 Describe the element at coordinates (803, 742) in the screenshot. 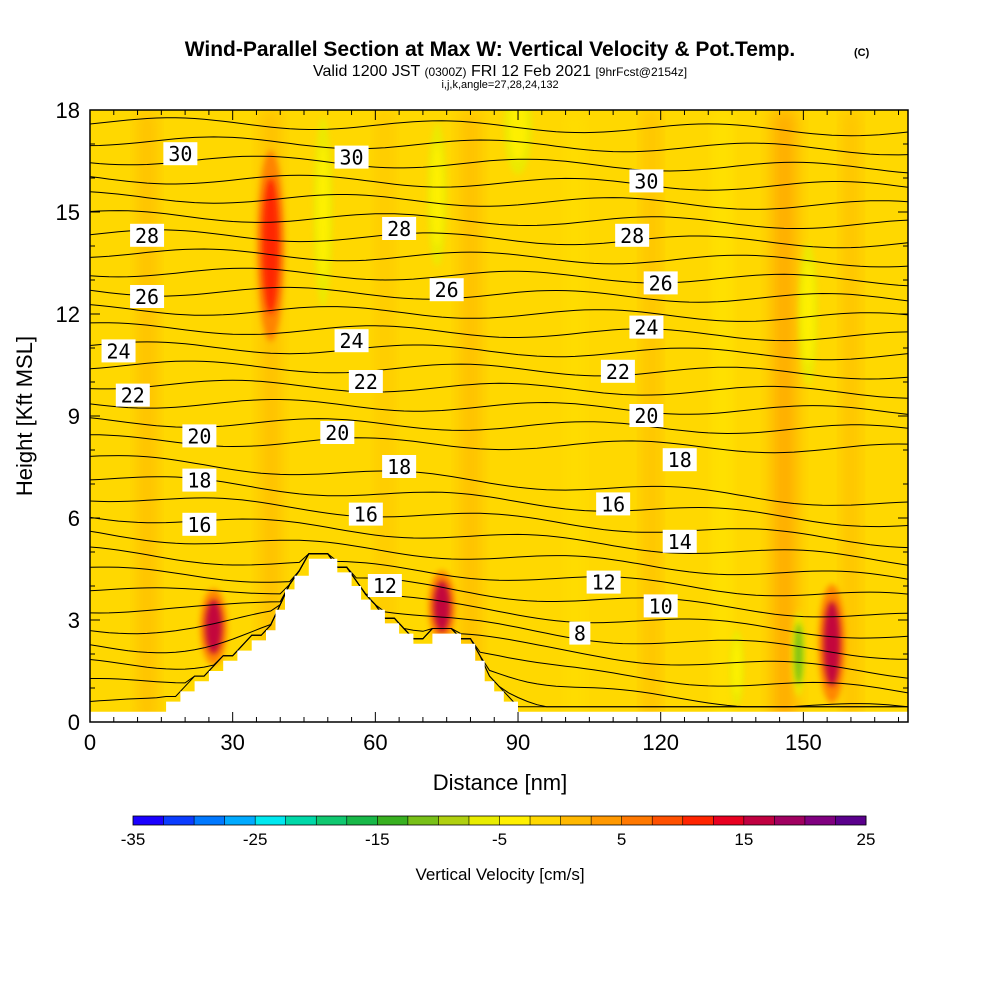

I see `x-tick-label: 150` at that location.